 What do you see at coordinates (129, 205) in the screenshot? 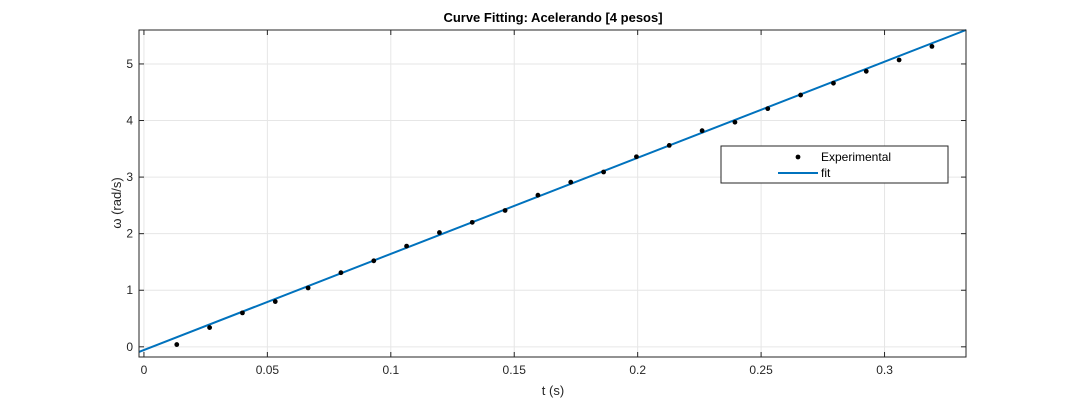
I see `y-tick-labels: 0 1 2 3 4 5` at bounding box center [129, 205].